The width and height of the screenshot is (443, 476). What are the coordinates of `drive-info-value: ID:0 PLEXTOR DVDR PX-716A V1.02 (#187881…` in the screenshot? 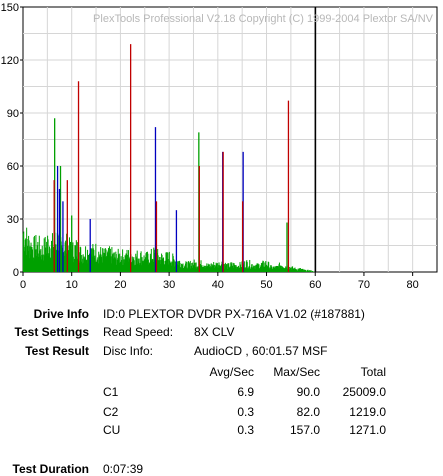 It's located at (234, 314).